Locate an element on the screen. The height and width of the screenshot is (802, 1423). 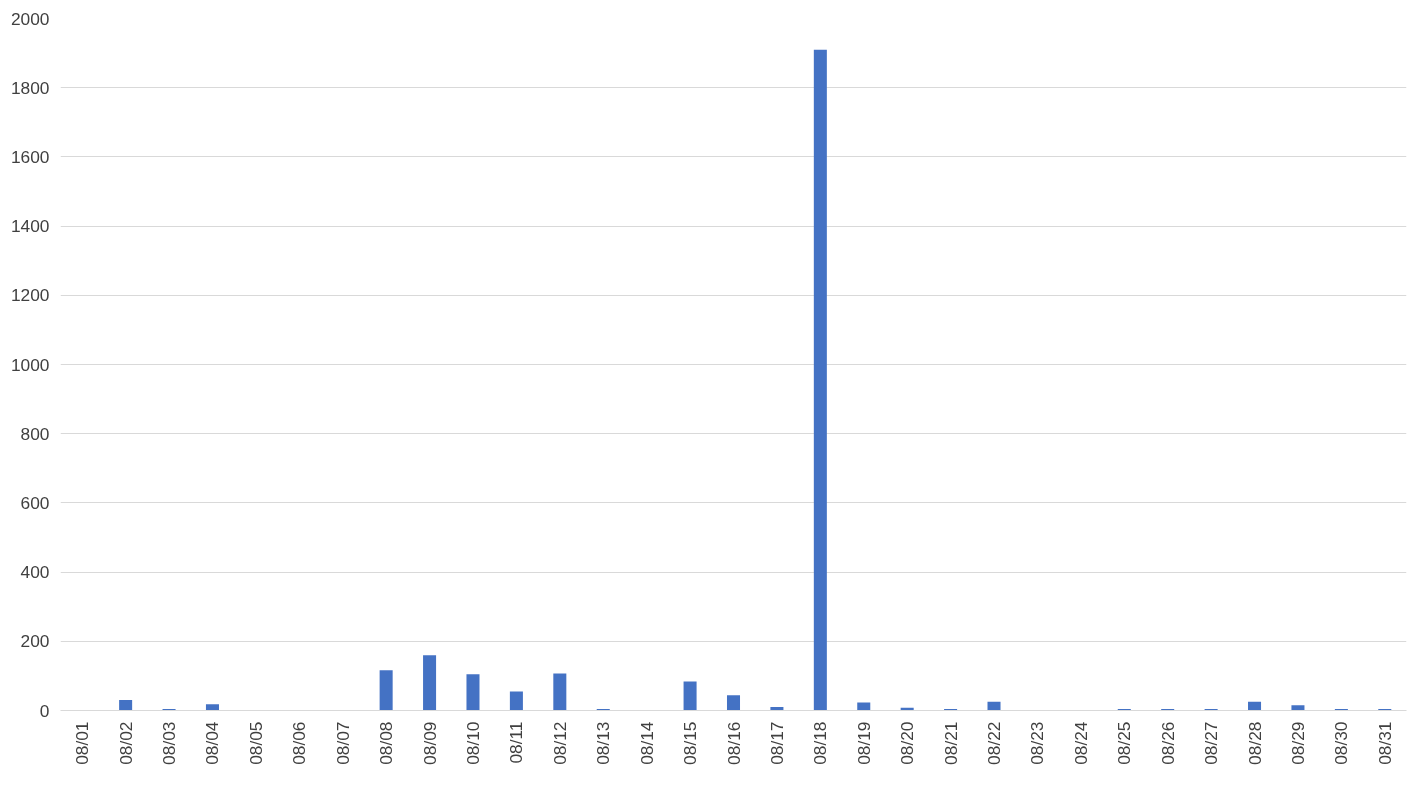
x-tick-label: 08/02 is located at coordinates (125, 743).